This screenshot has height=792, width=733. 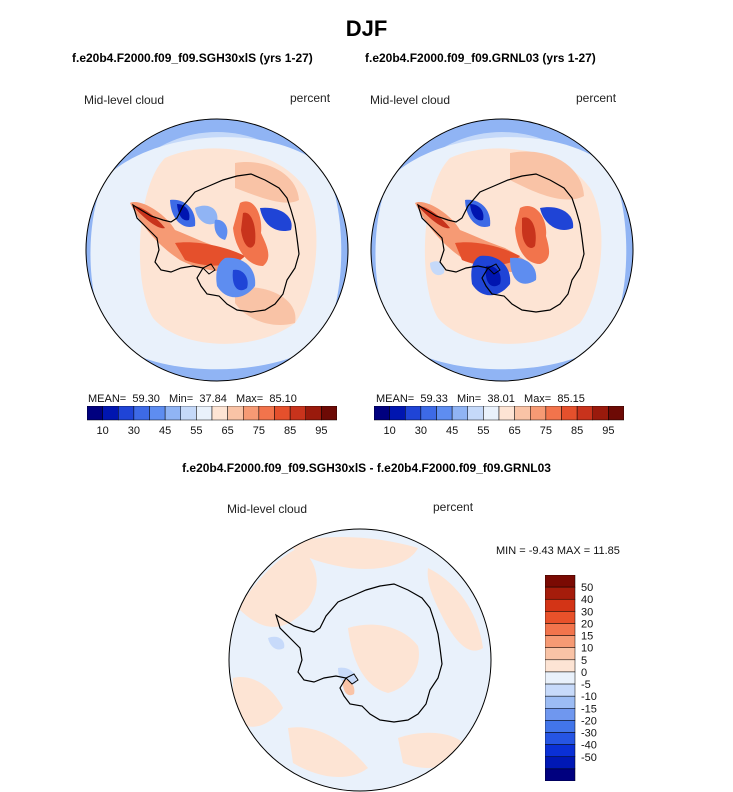 What do you see at coordinates (501, 399) in the screenshot?
I see `panel2-min-value: 38.01` at bounding box center [501, 399].